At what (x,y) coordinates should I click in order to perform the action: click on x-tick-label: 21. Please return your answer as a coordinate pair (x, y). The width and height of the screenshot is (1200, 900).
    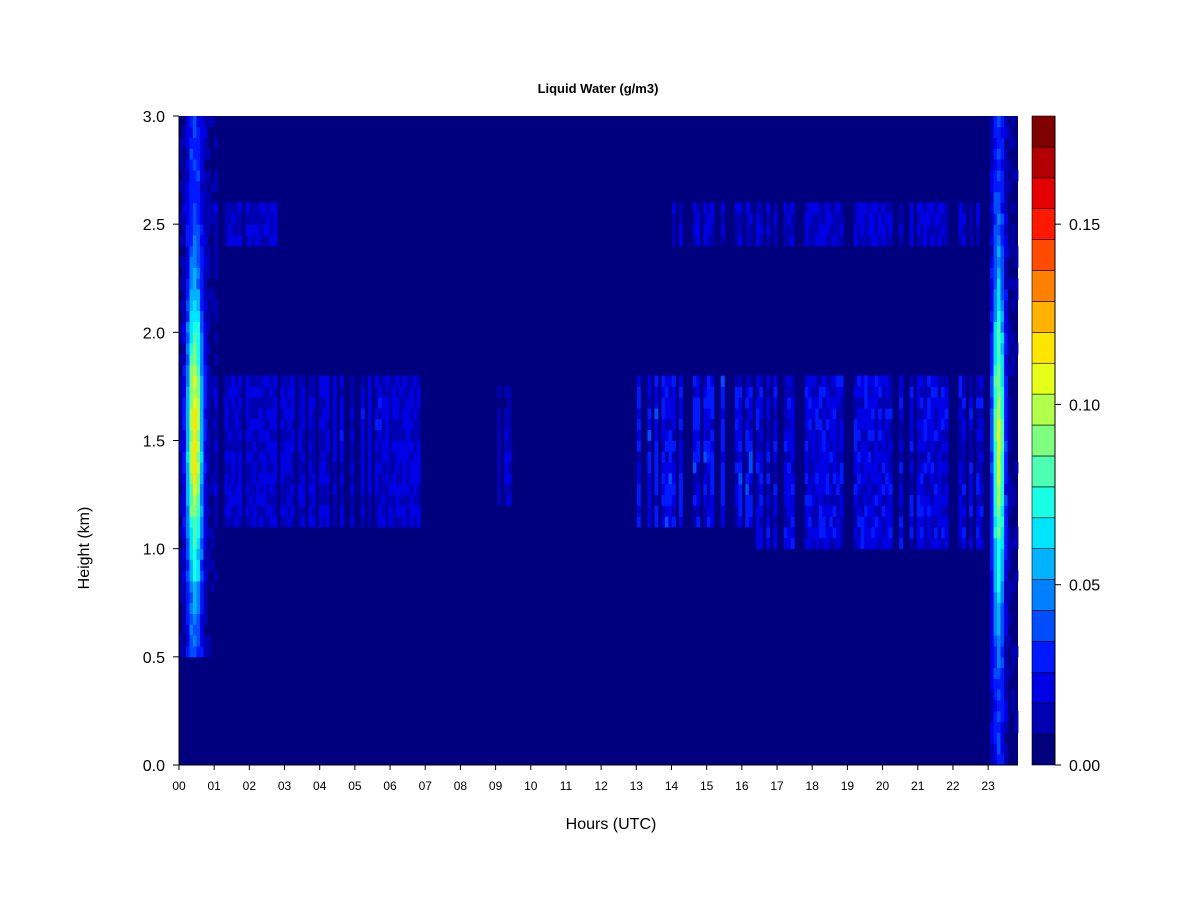
    Looking at the image, I should click on (918, 786).